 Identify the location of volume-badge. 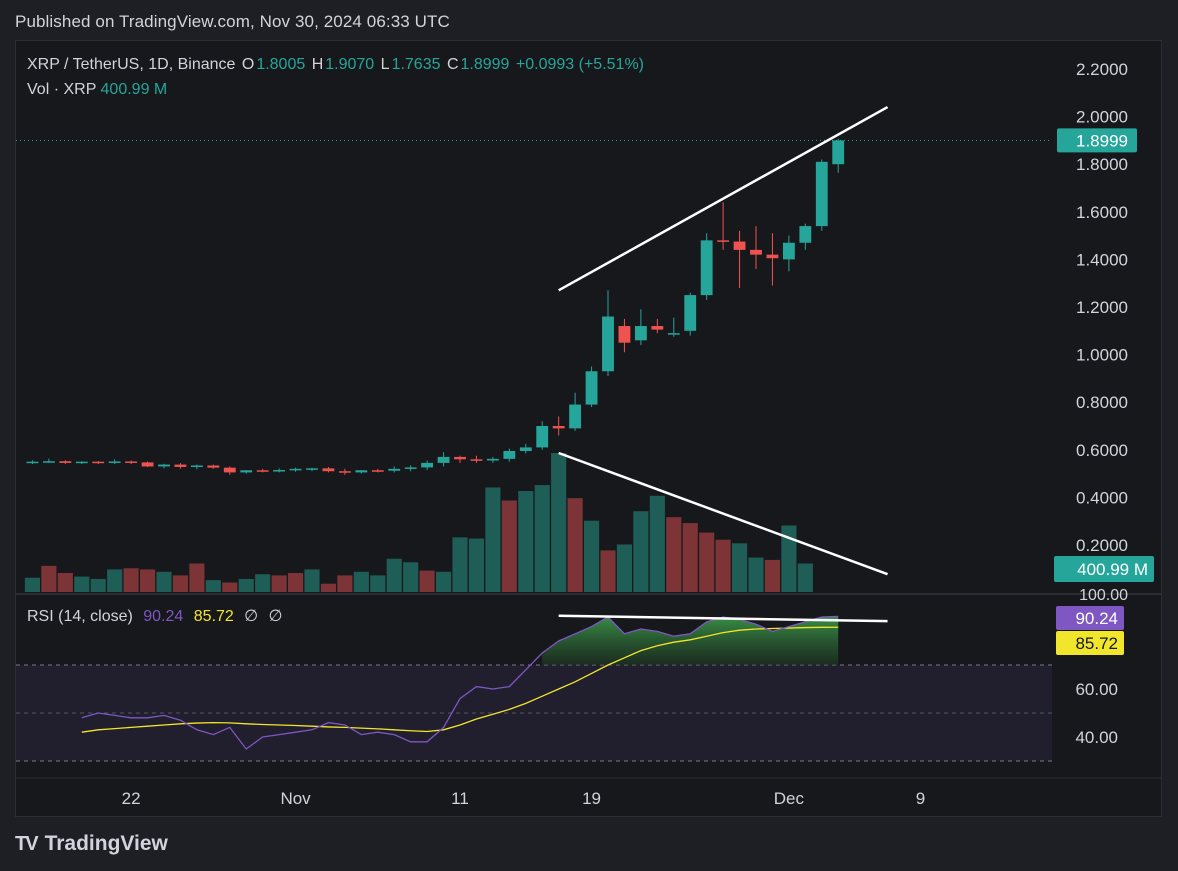
(1104, 569).